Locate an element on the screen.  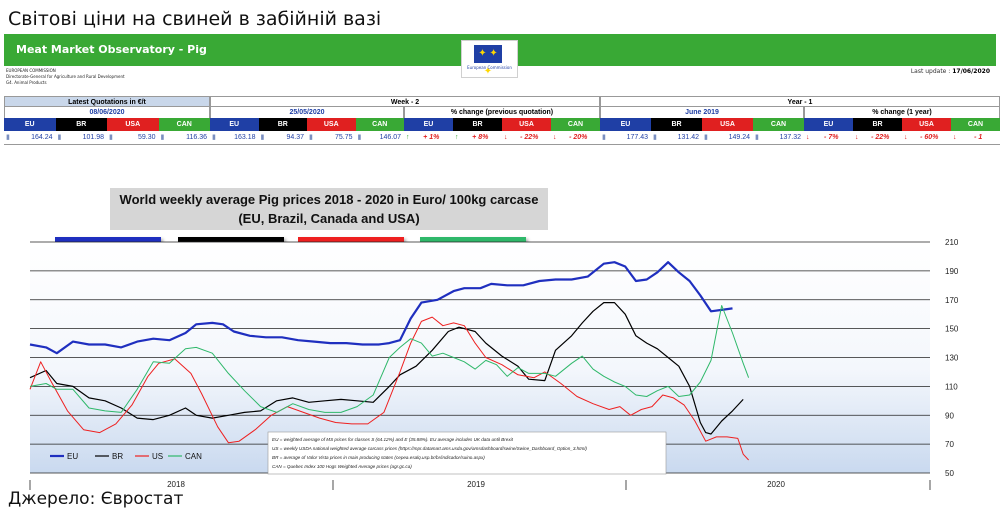
y-tick-label: 170 is located at coordinates (952, 300).